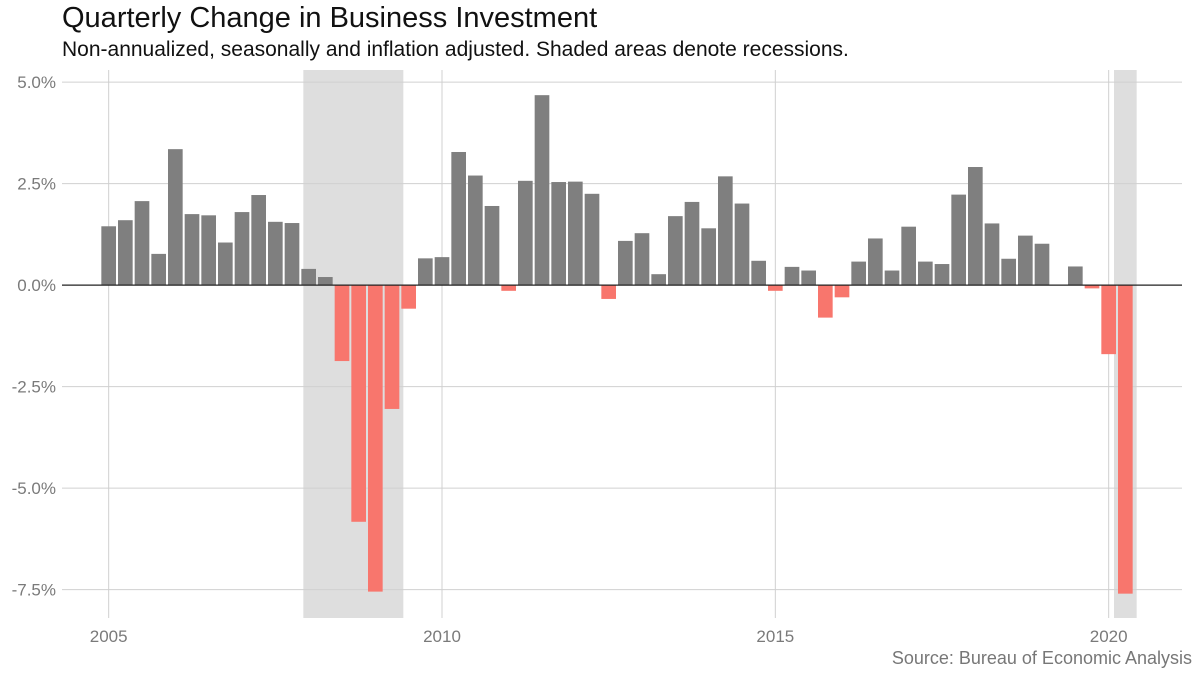  I want to click on y-tick-label: 5.0%, so click(36, 82).